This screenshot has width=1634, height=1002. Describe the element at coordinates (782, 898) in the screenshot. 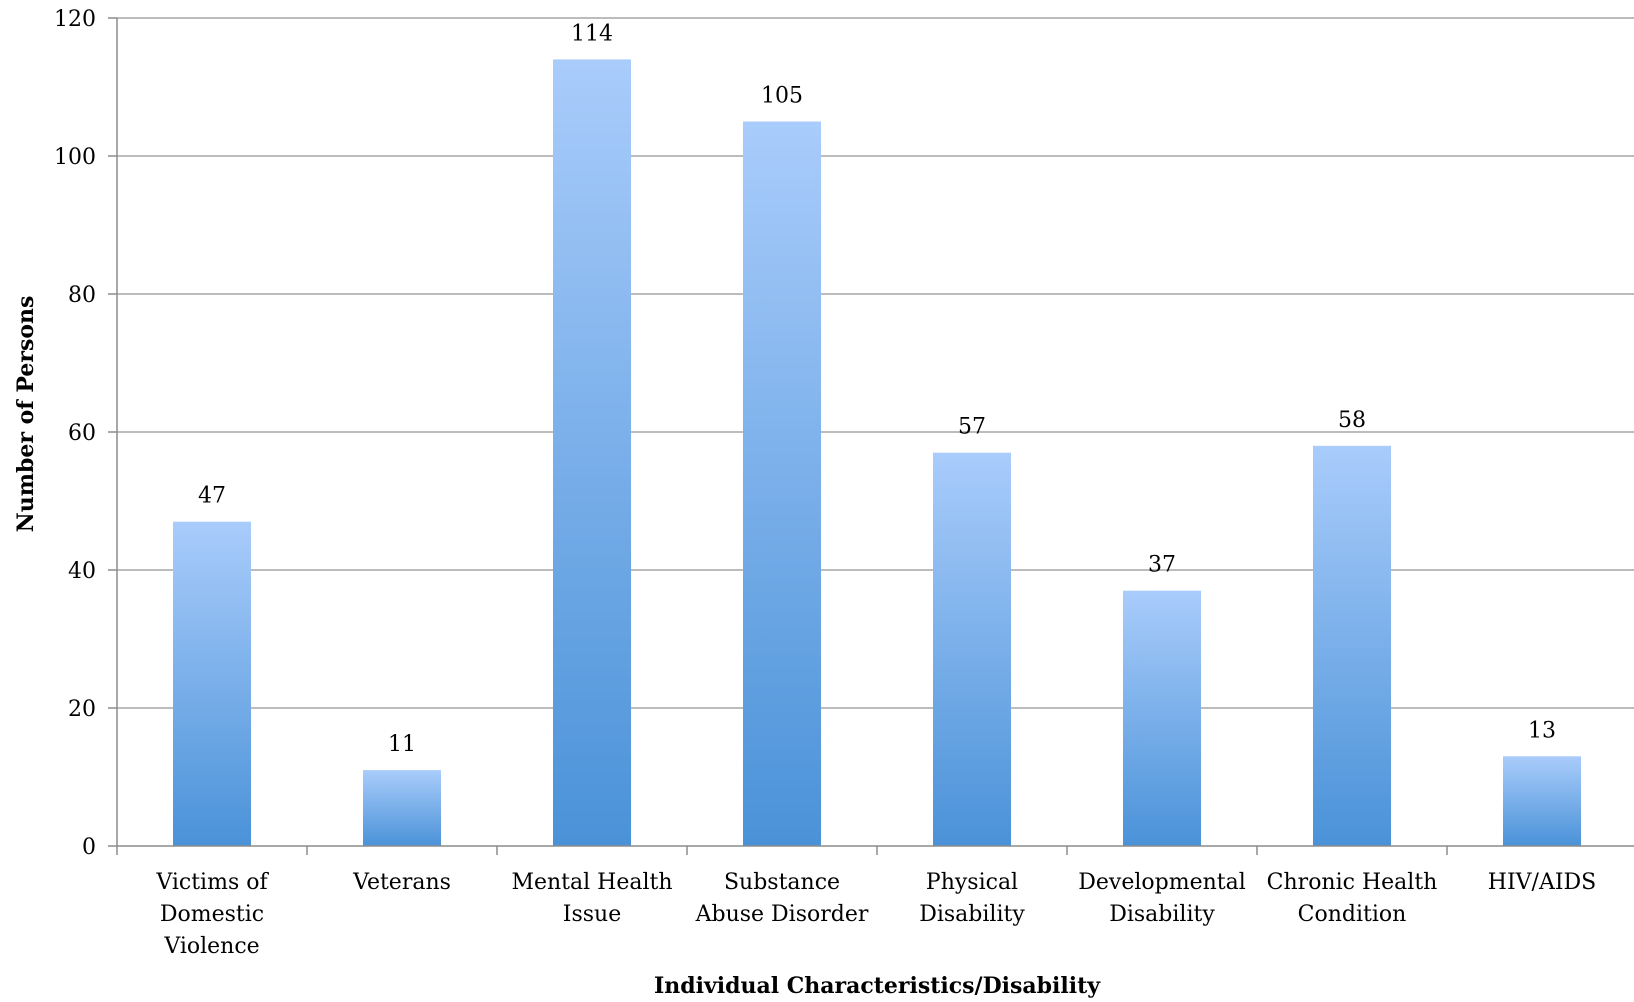

I see `category-label-3: Substance Abuse Disorder` at that location.